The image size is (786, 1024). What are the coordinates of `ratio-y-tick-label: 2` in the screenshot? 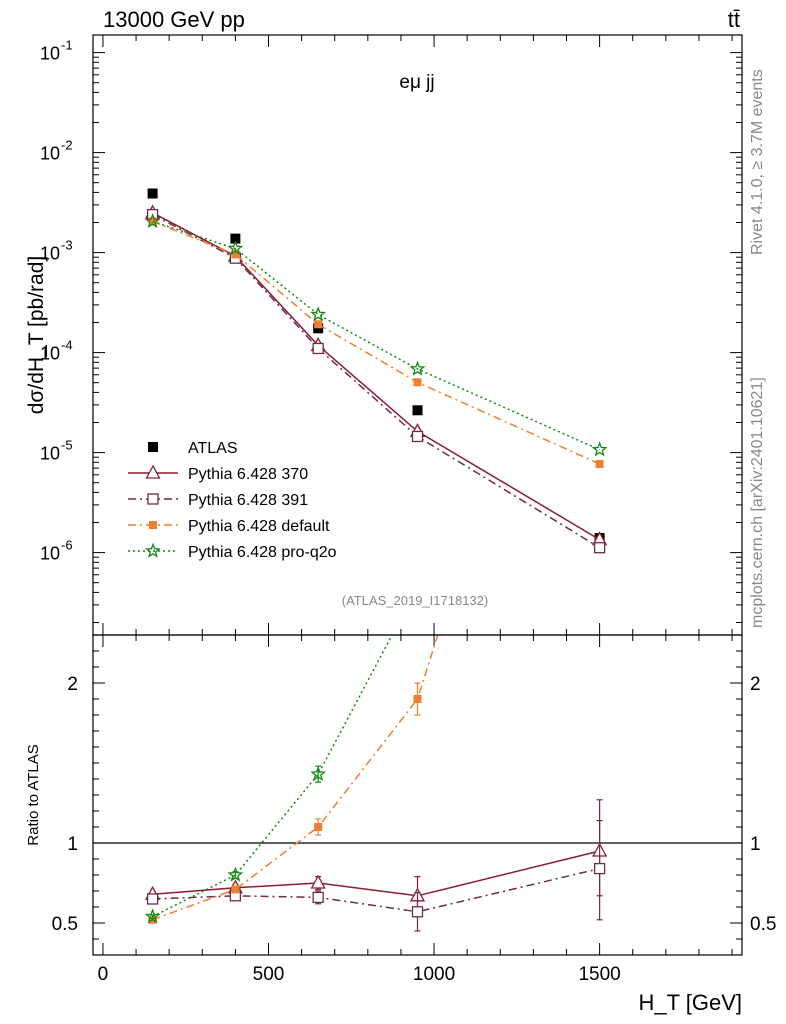 It's located at (72, 684).